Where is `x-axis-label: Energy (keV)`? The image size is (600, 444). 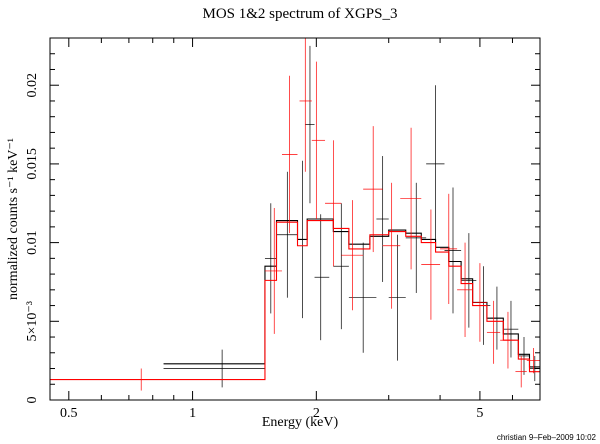 x-axis-label: Energy (keV) is located at coordinates (300, 422).